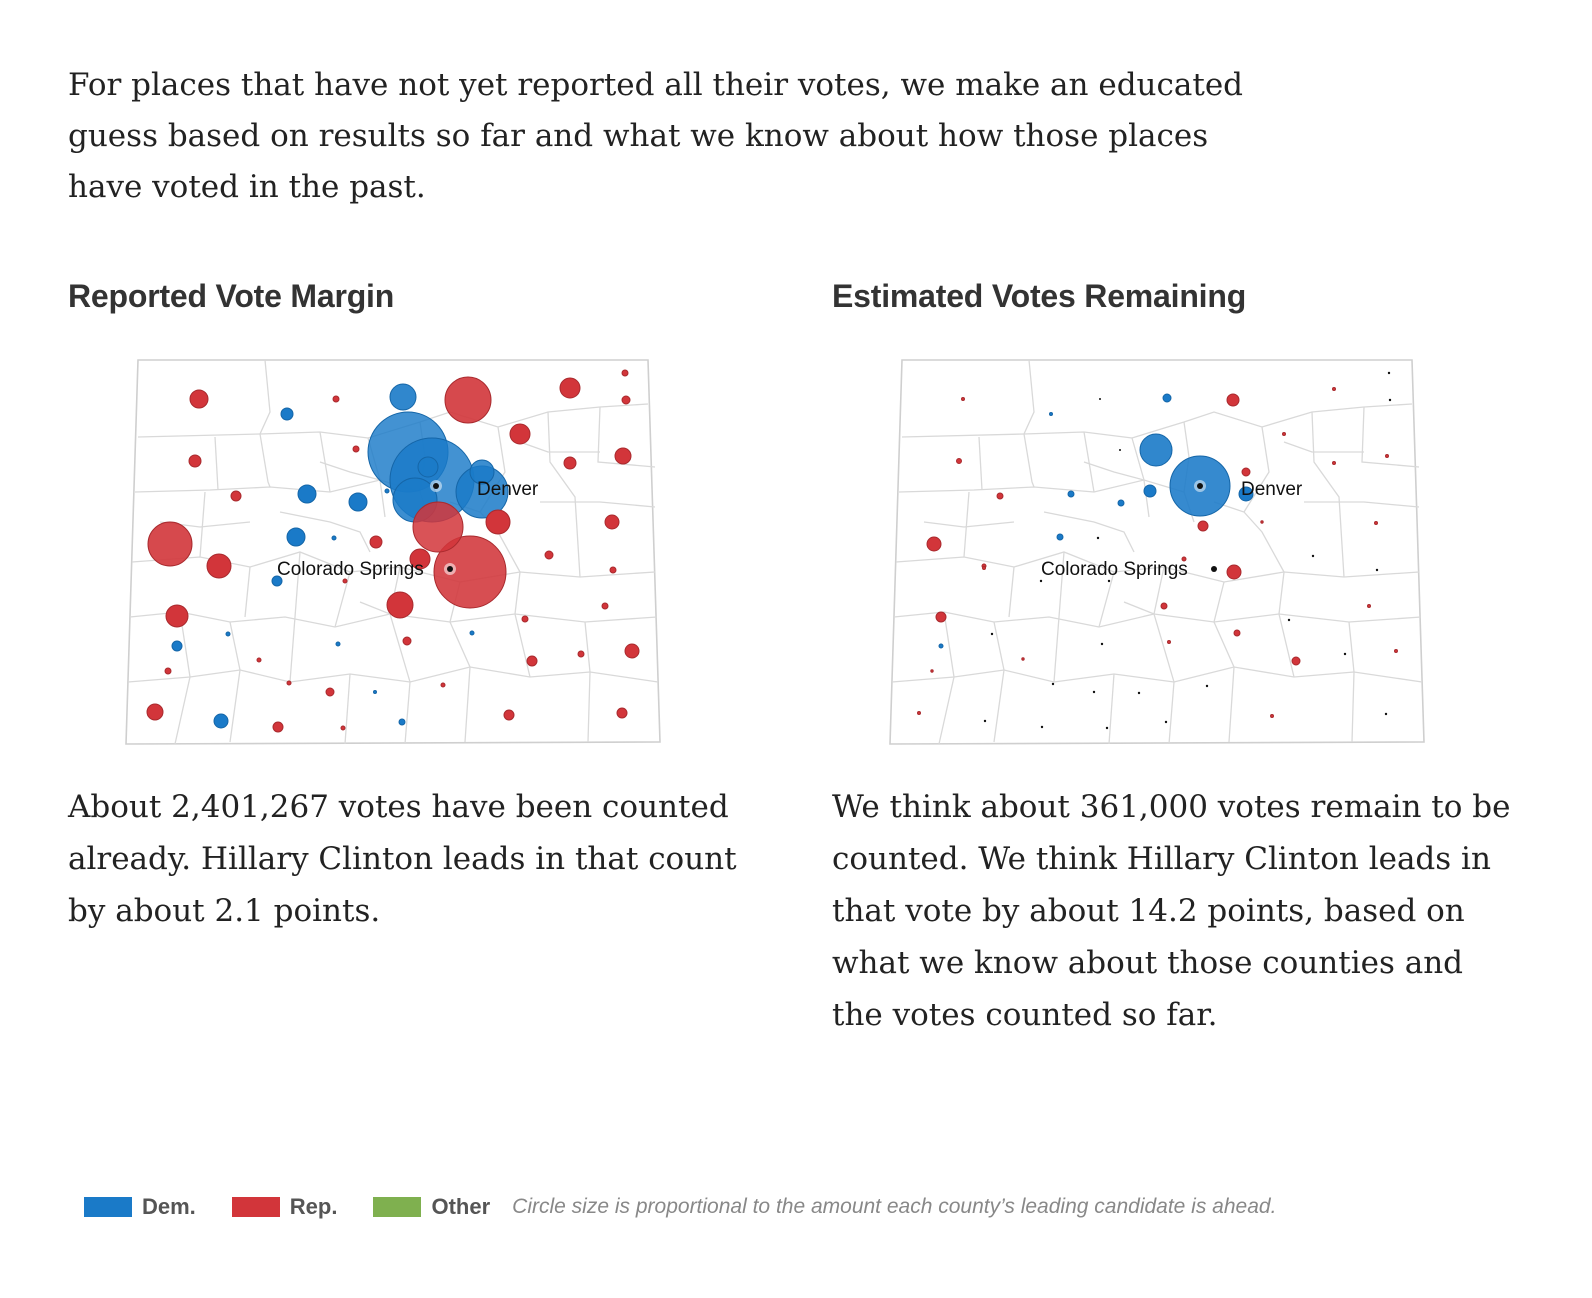  What do you see at coordinates (255, 1207) in the screenshot?
I see `rep-swatch` at bounding box center [255, 1207].